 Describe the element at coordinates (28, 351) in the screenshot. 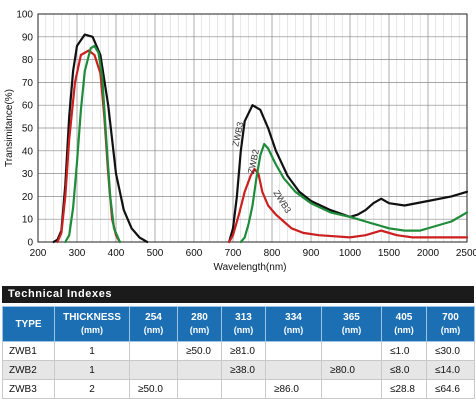

I see `cell-type: ZWB1` at that location.